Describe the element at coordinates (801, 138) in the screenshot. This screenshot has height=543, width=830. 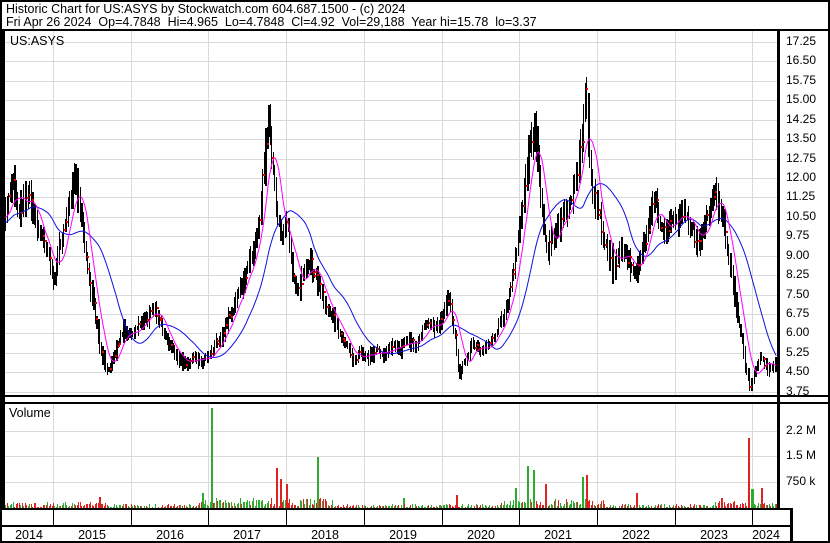
I see `price-axis-label: 13.50` at that location.